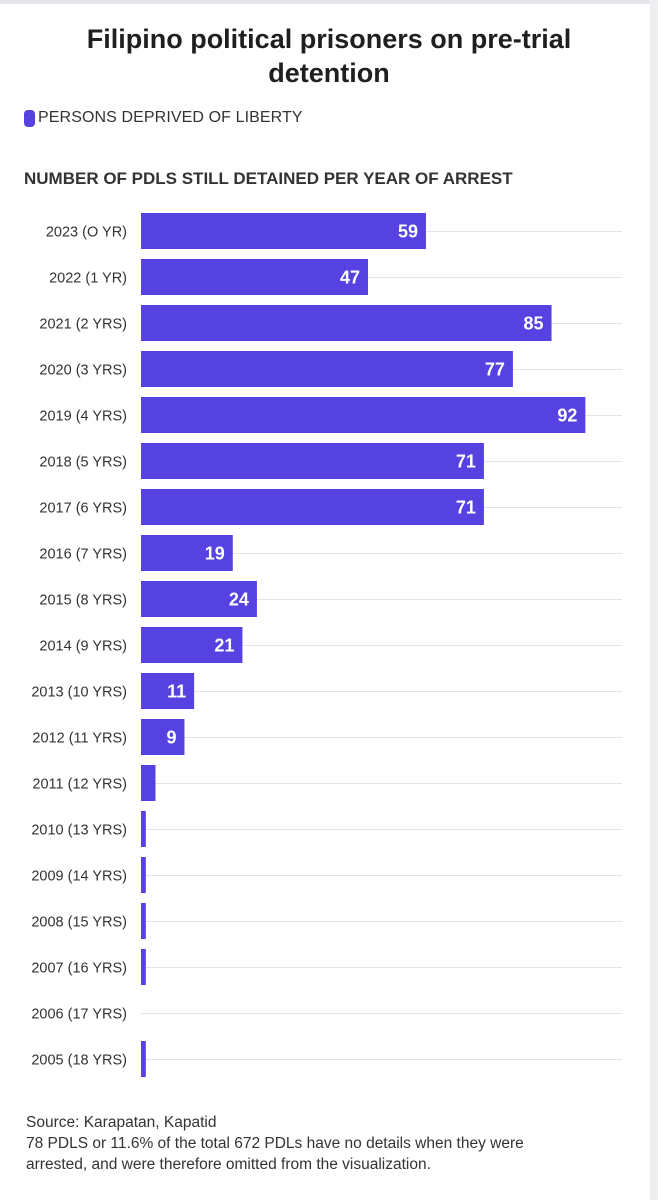 This screenshot has width=658, height=1200. I want to click on category-label: 2010 (13 YRS), so click(79, 831).